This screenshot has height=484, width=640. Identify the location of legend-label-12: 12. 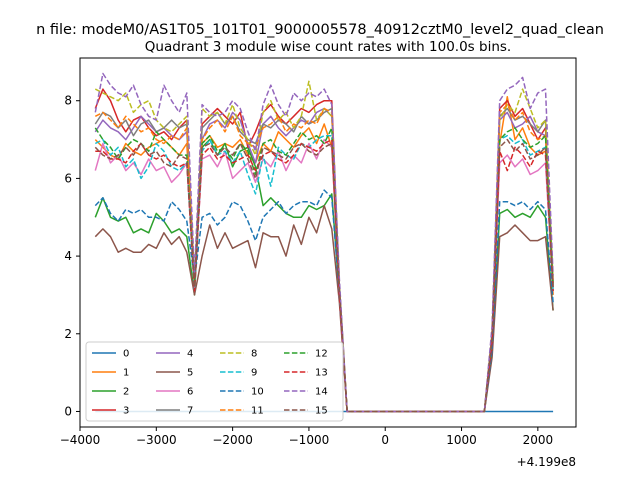
(321, 354).